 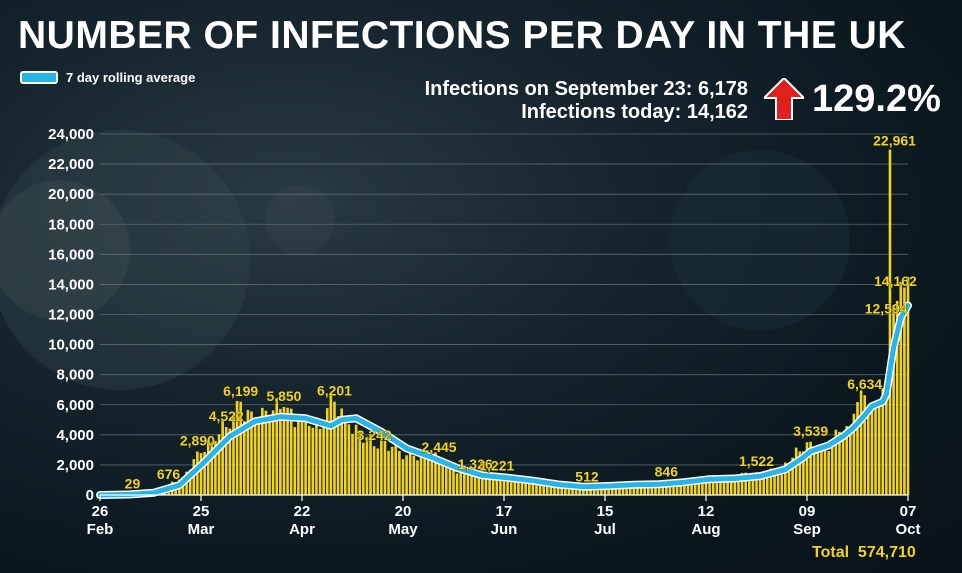 What do you see at coordinates (886, 309) in the screenshot?
I see `data-label: 12,594` at bounding box center [886, 309].